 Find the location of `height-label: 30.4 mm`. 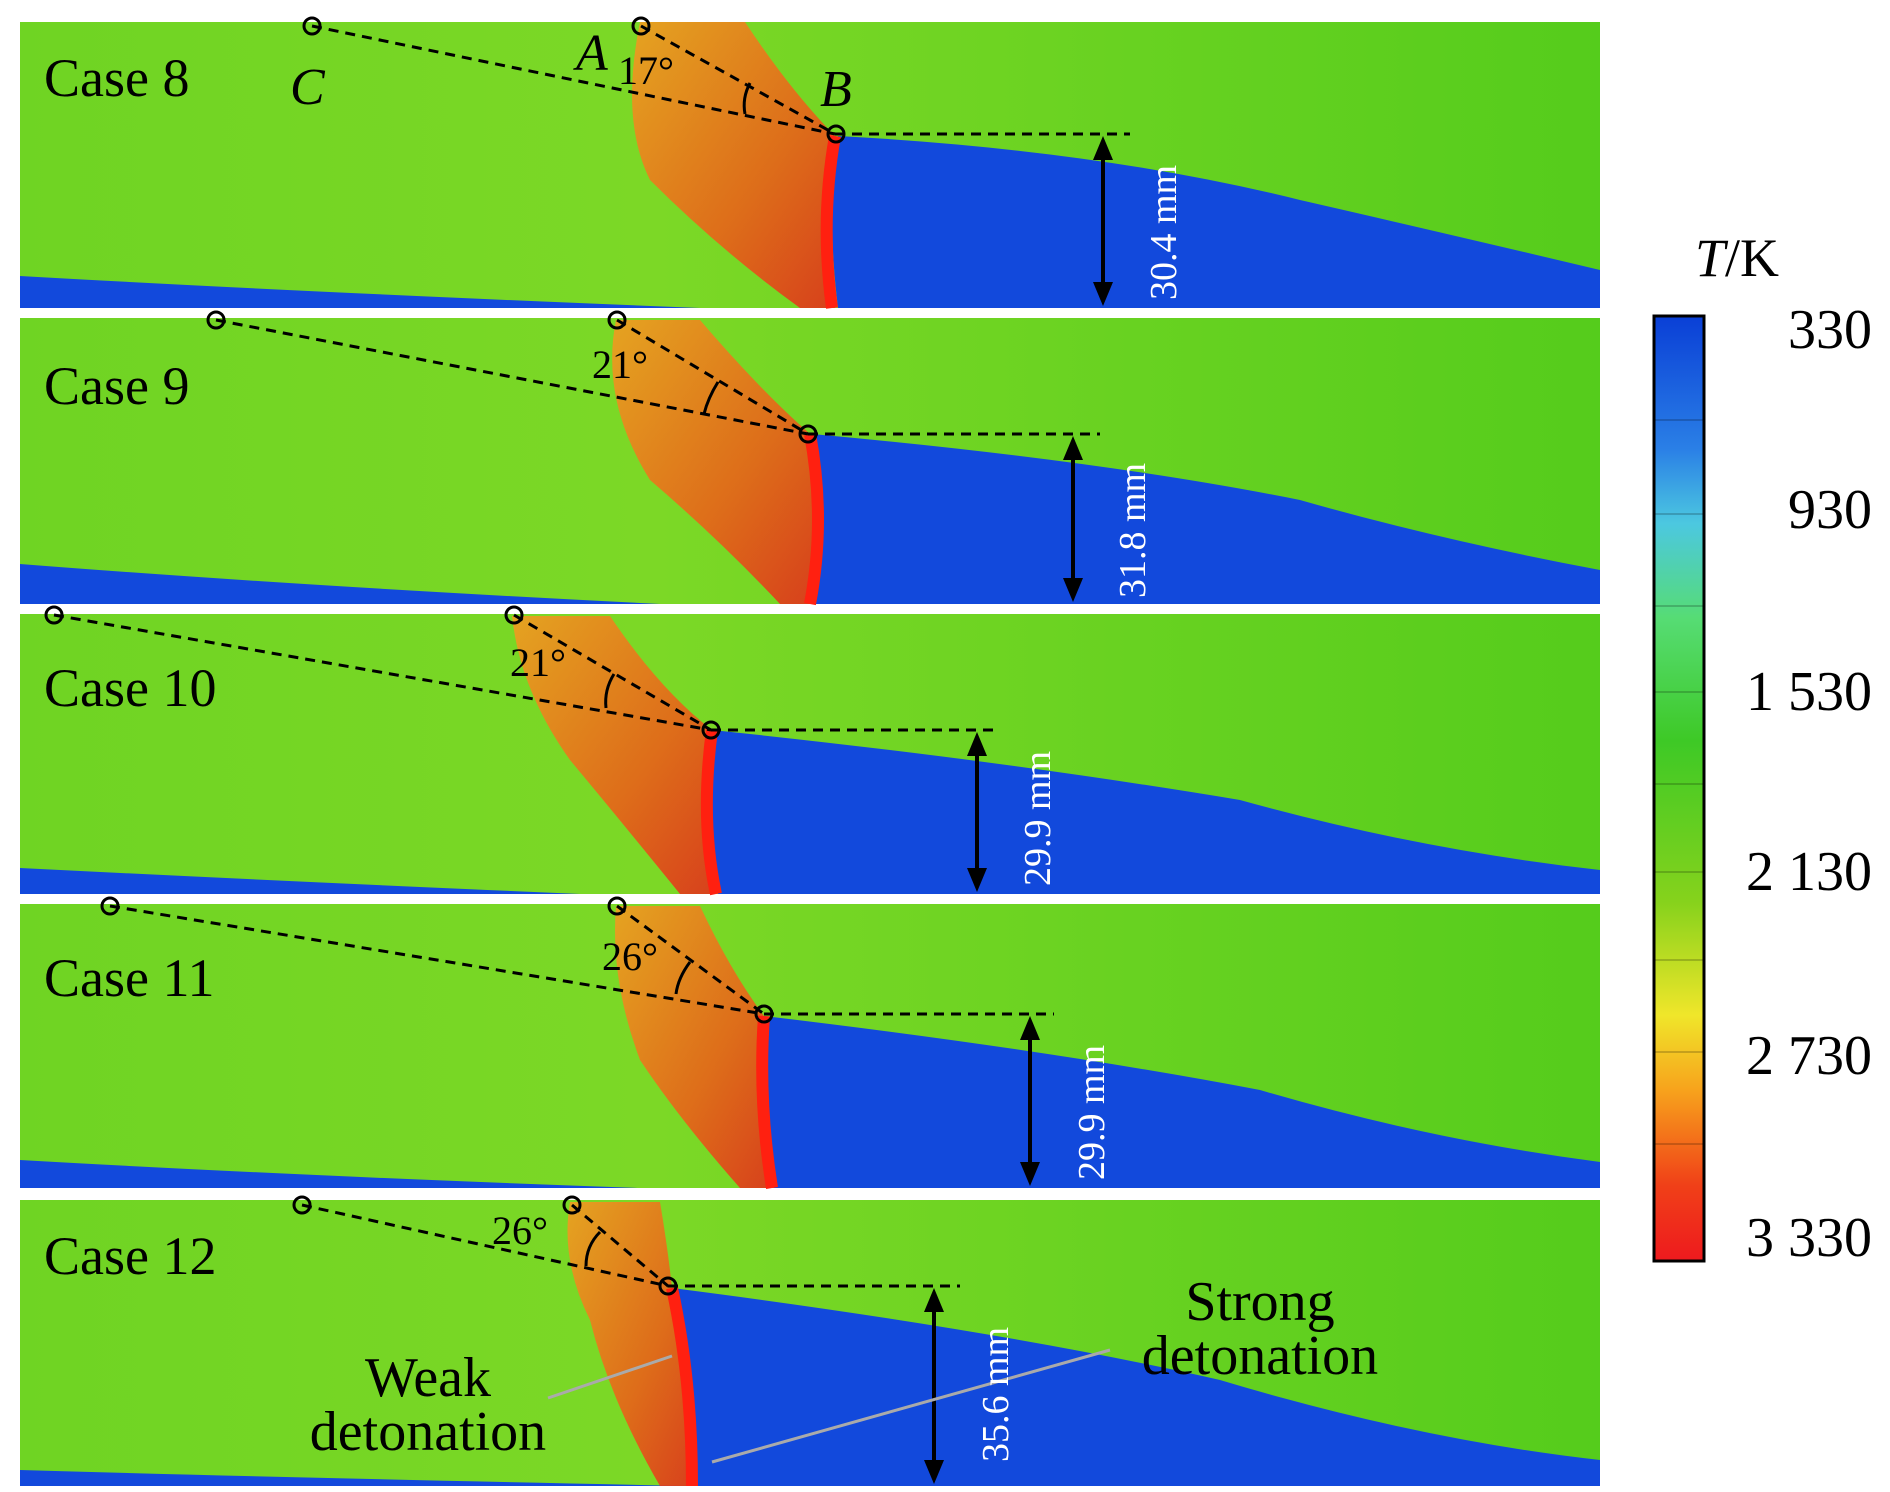

height-label: 30.4 mm is located at coordinates (1164, 232).